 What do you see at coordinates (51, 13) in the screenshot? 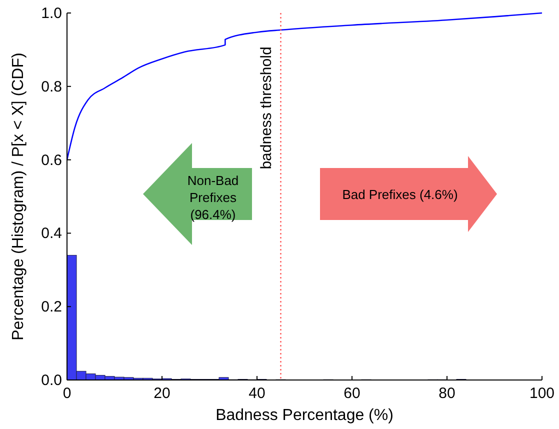
I see `y-tick-label: 1.0` at bounding box center [51, 13].